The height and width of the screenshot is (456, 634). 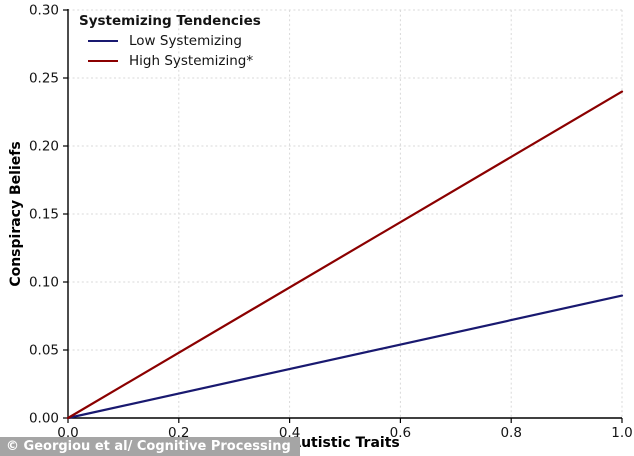 I want to click on x-tick-label: 0.8, so click(x=510, y=433).